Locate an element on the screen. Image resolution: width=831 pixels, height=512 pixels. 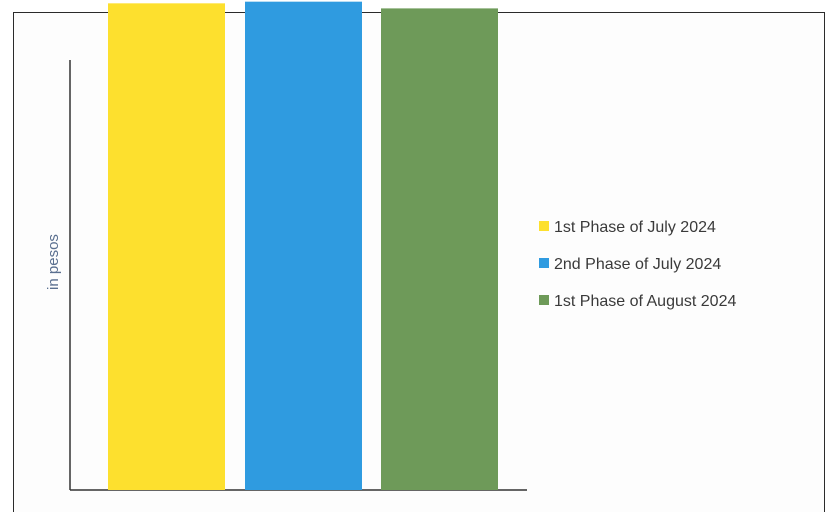
legend-label-2: 2nd Phase of July 2024 is located at coordinates (637, 264).